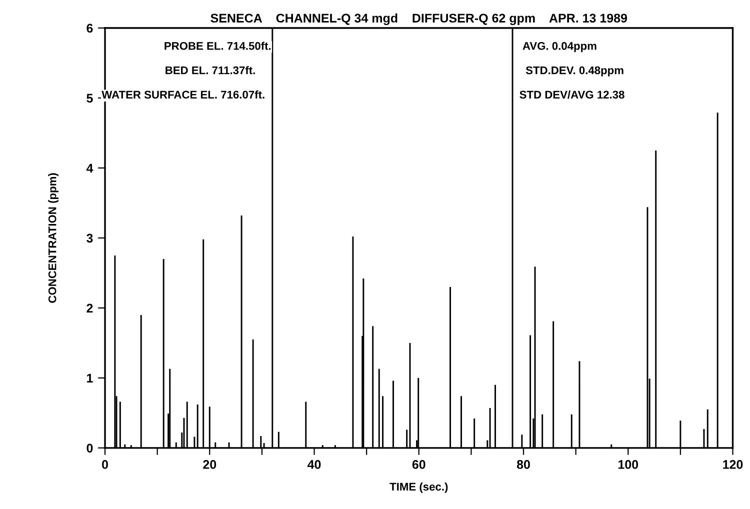 The width and height of the screenshot is (750, 509). Describe the element at coordinates (575, 71) in the screenshot. I see `annotation: STD.DEV. 0.48ppm` at that location.